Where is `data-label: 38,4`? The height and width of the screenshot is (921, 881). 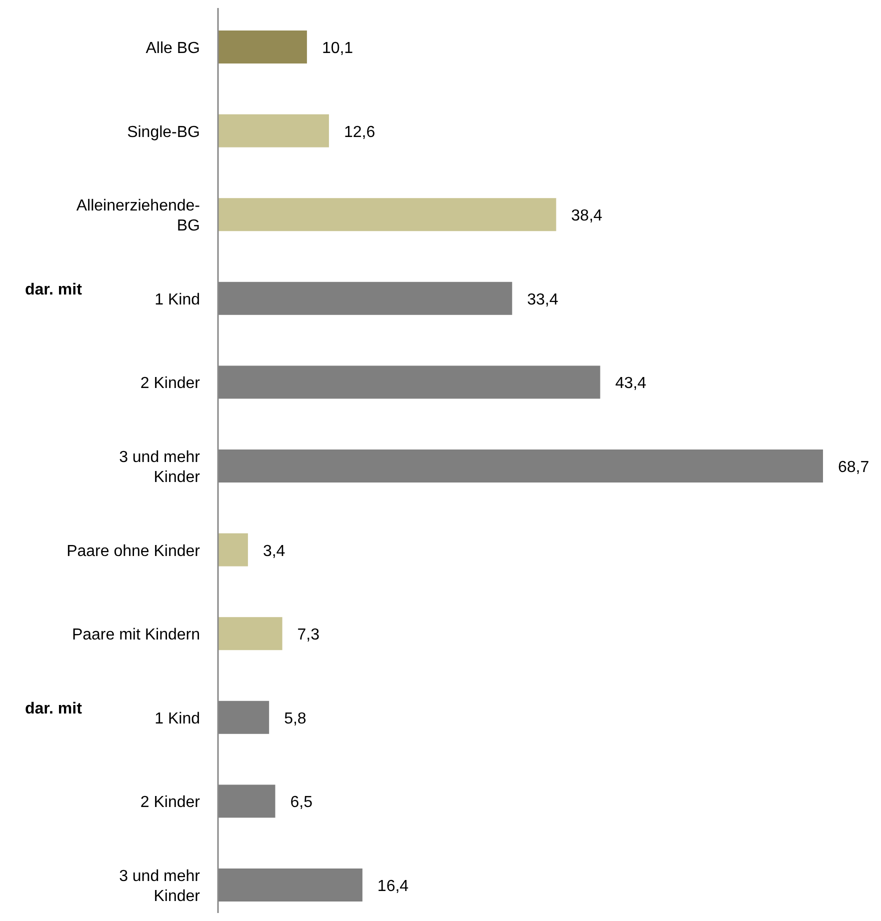
data-label: 38,4 is located at coordinates (586, 216).